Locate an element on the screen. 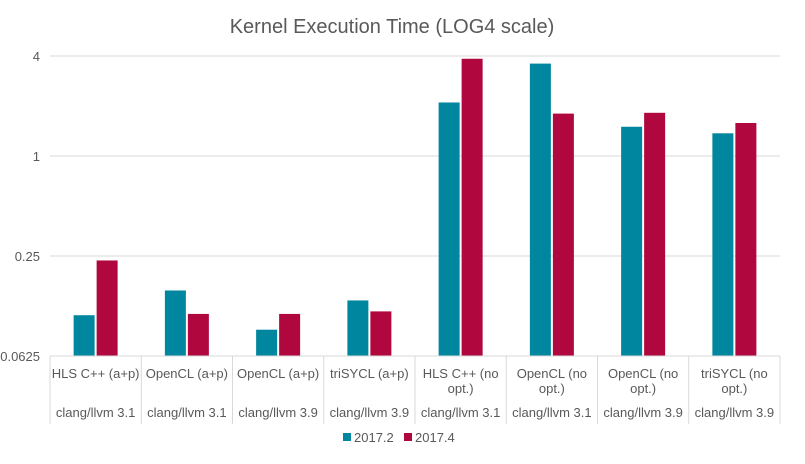  y-axis-ticks: 4 1 0.25 0.0625 is located at coordinates (20, 206).